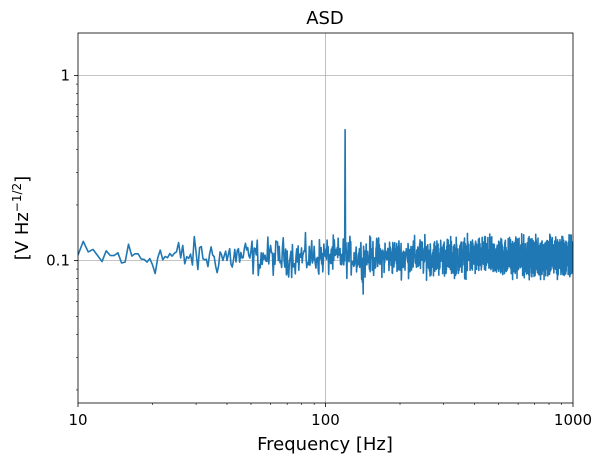  I want to click on x-tick-labels: 10 100 1000, so click(330, 420).